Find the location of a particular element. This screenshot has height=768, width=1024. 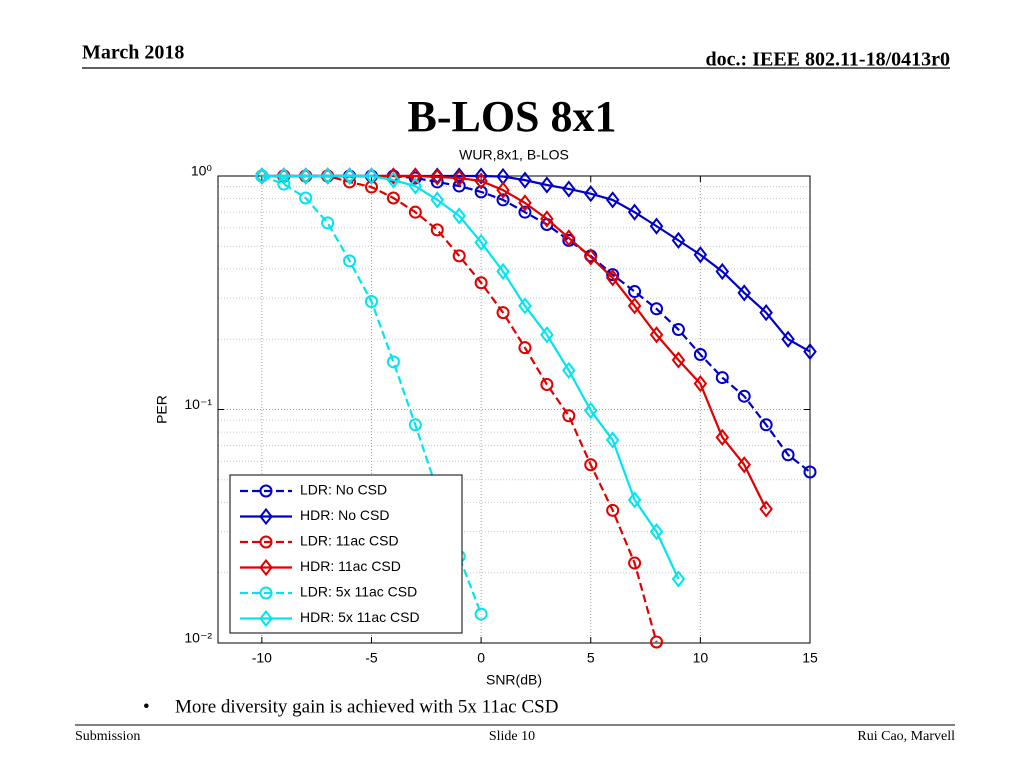

footer-right: Rui Cao, Marvell is located at coordinates (906, 736).